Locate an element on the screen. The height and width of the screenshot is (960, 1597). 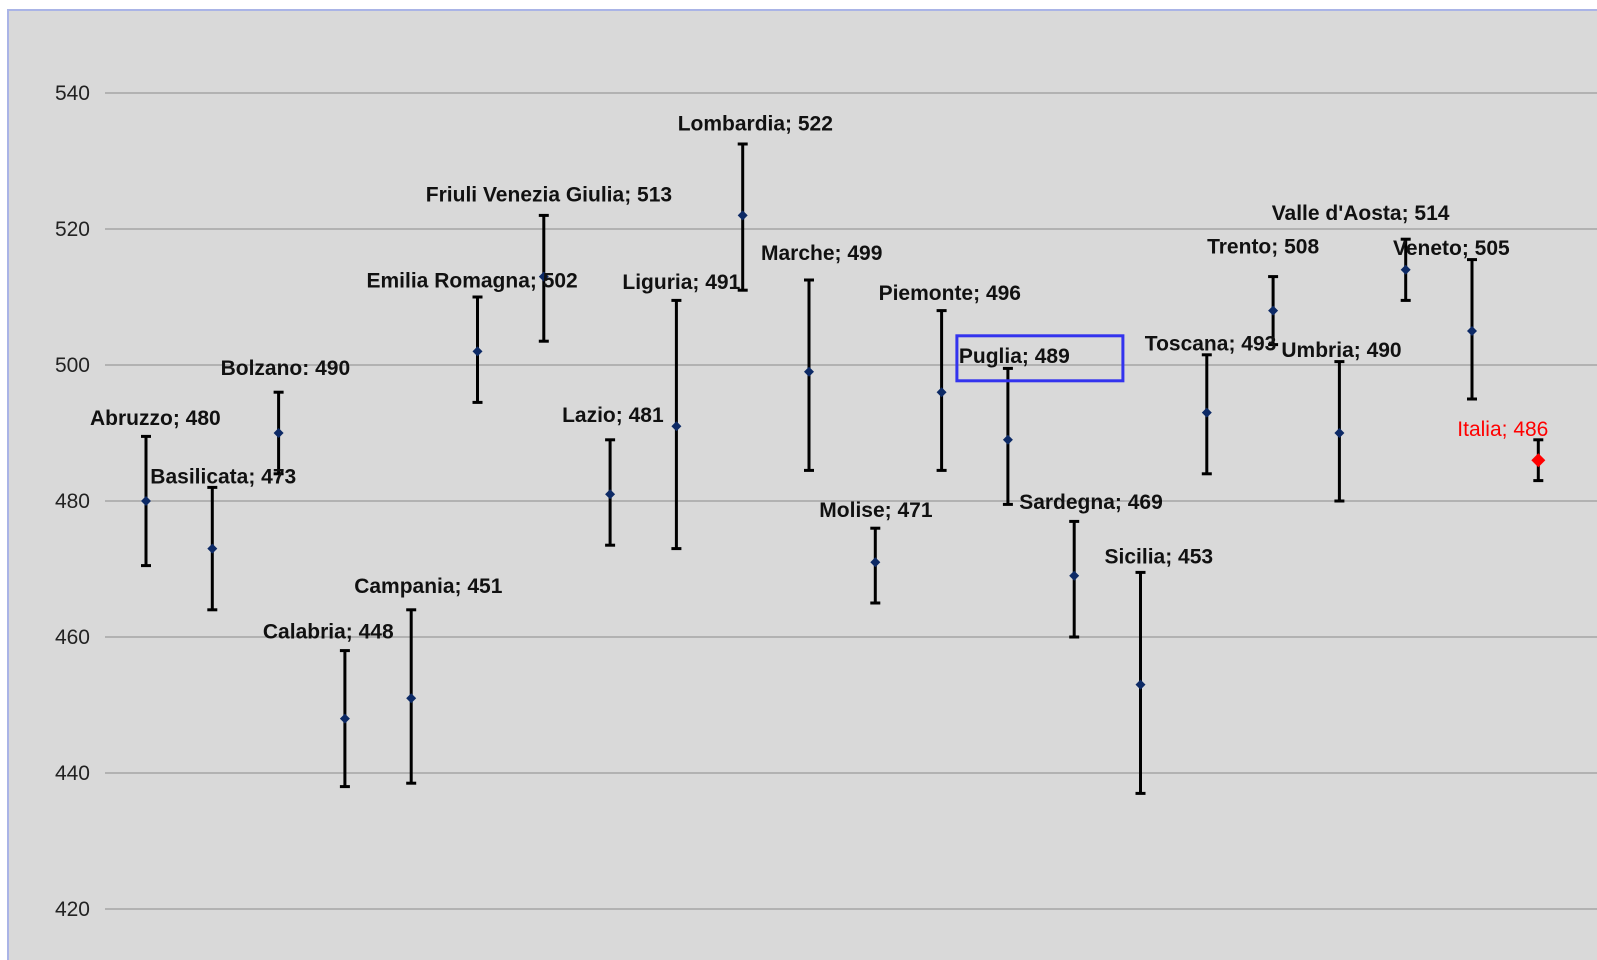
point-molise is located at coordinates (875, 562).